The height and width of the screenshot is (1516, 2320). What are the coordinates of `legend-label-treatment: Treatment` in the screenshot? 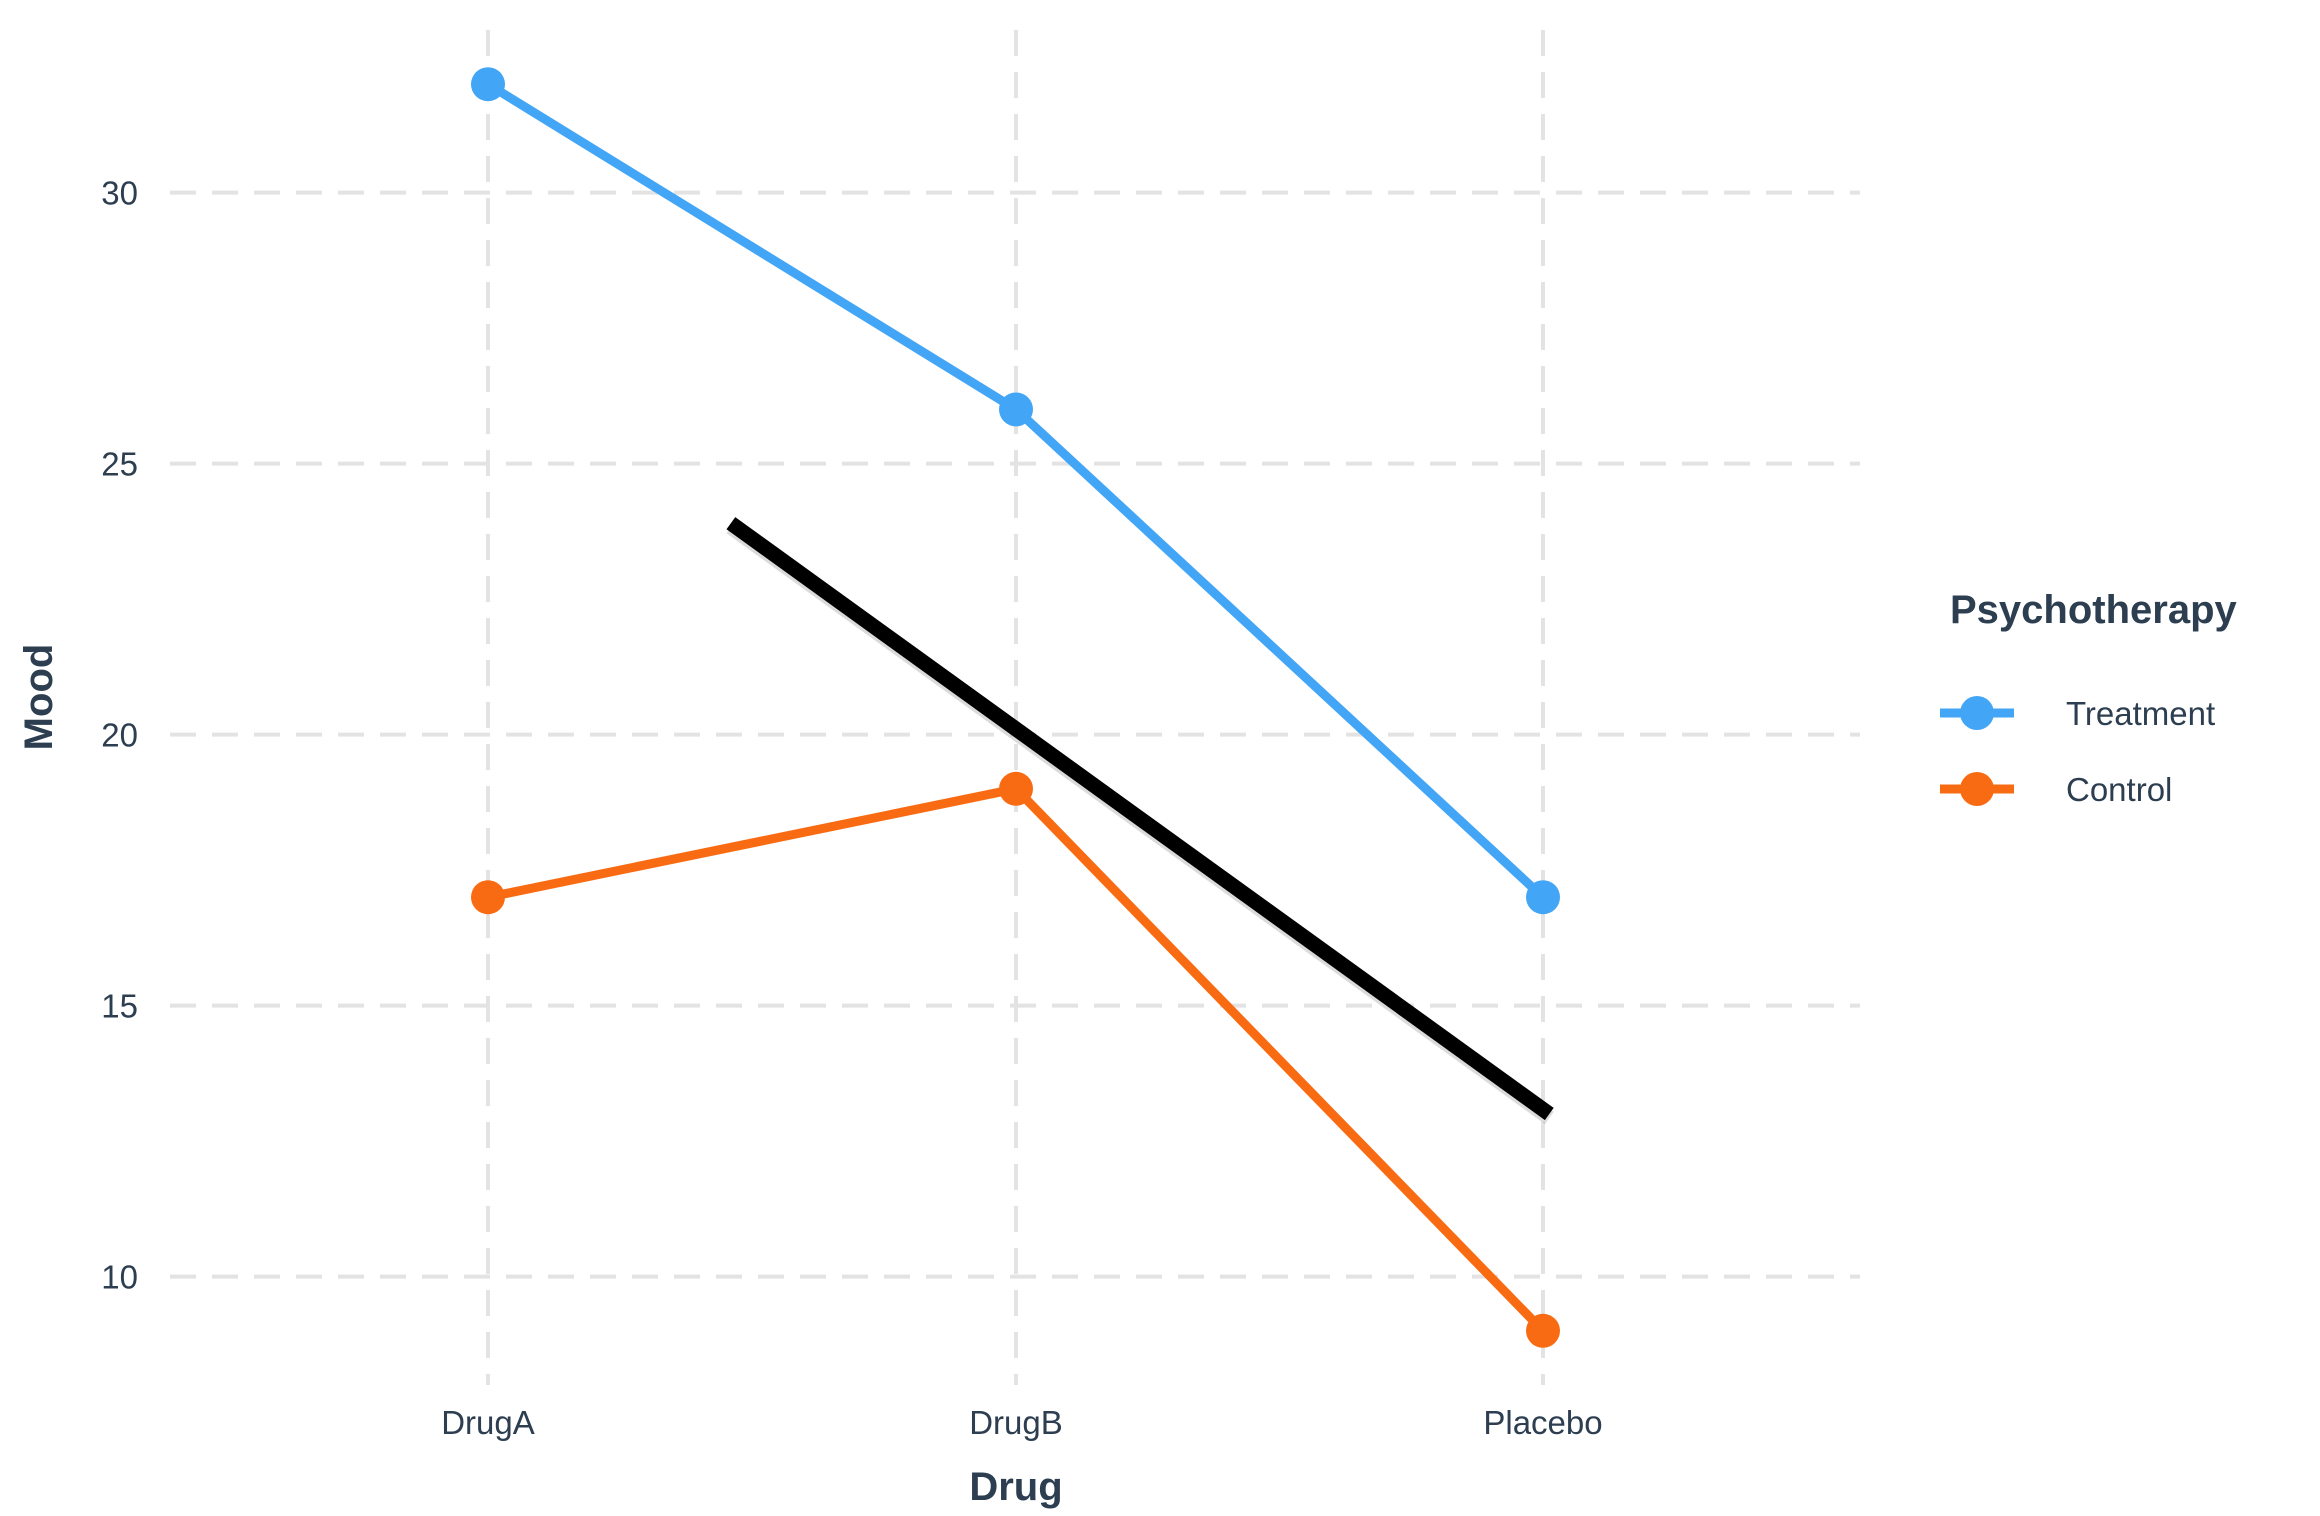 It's located at (2140, 713).